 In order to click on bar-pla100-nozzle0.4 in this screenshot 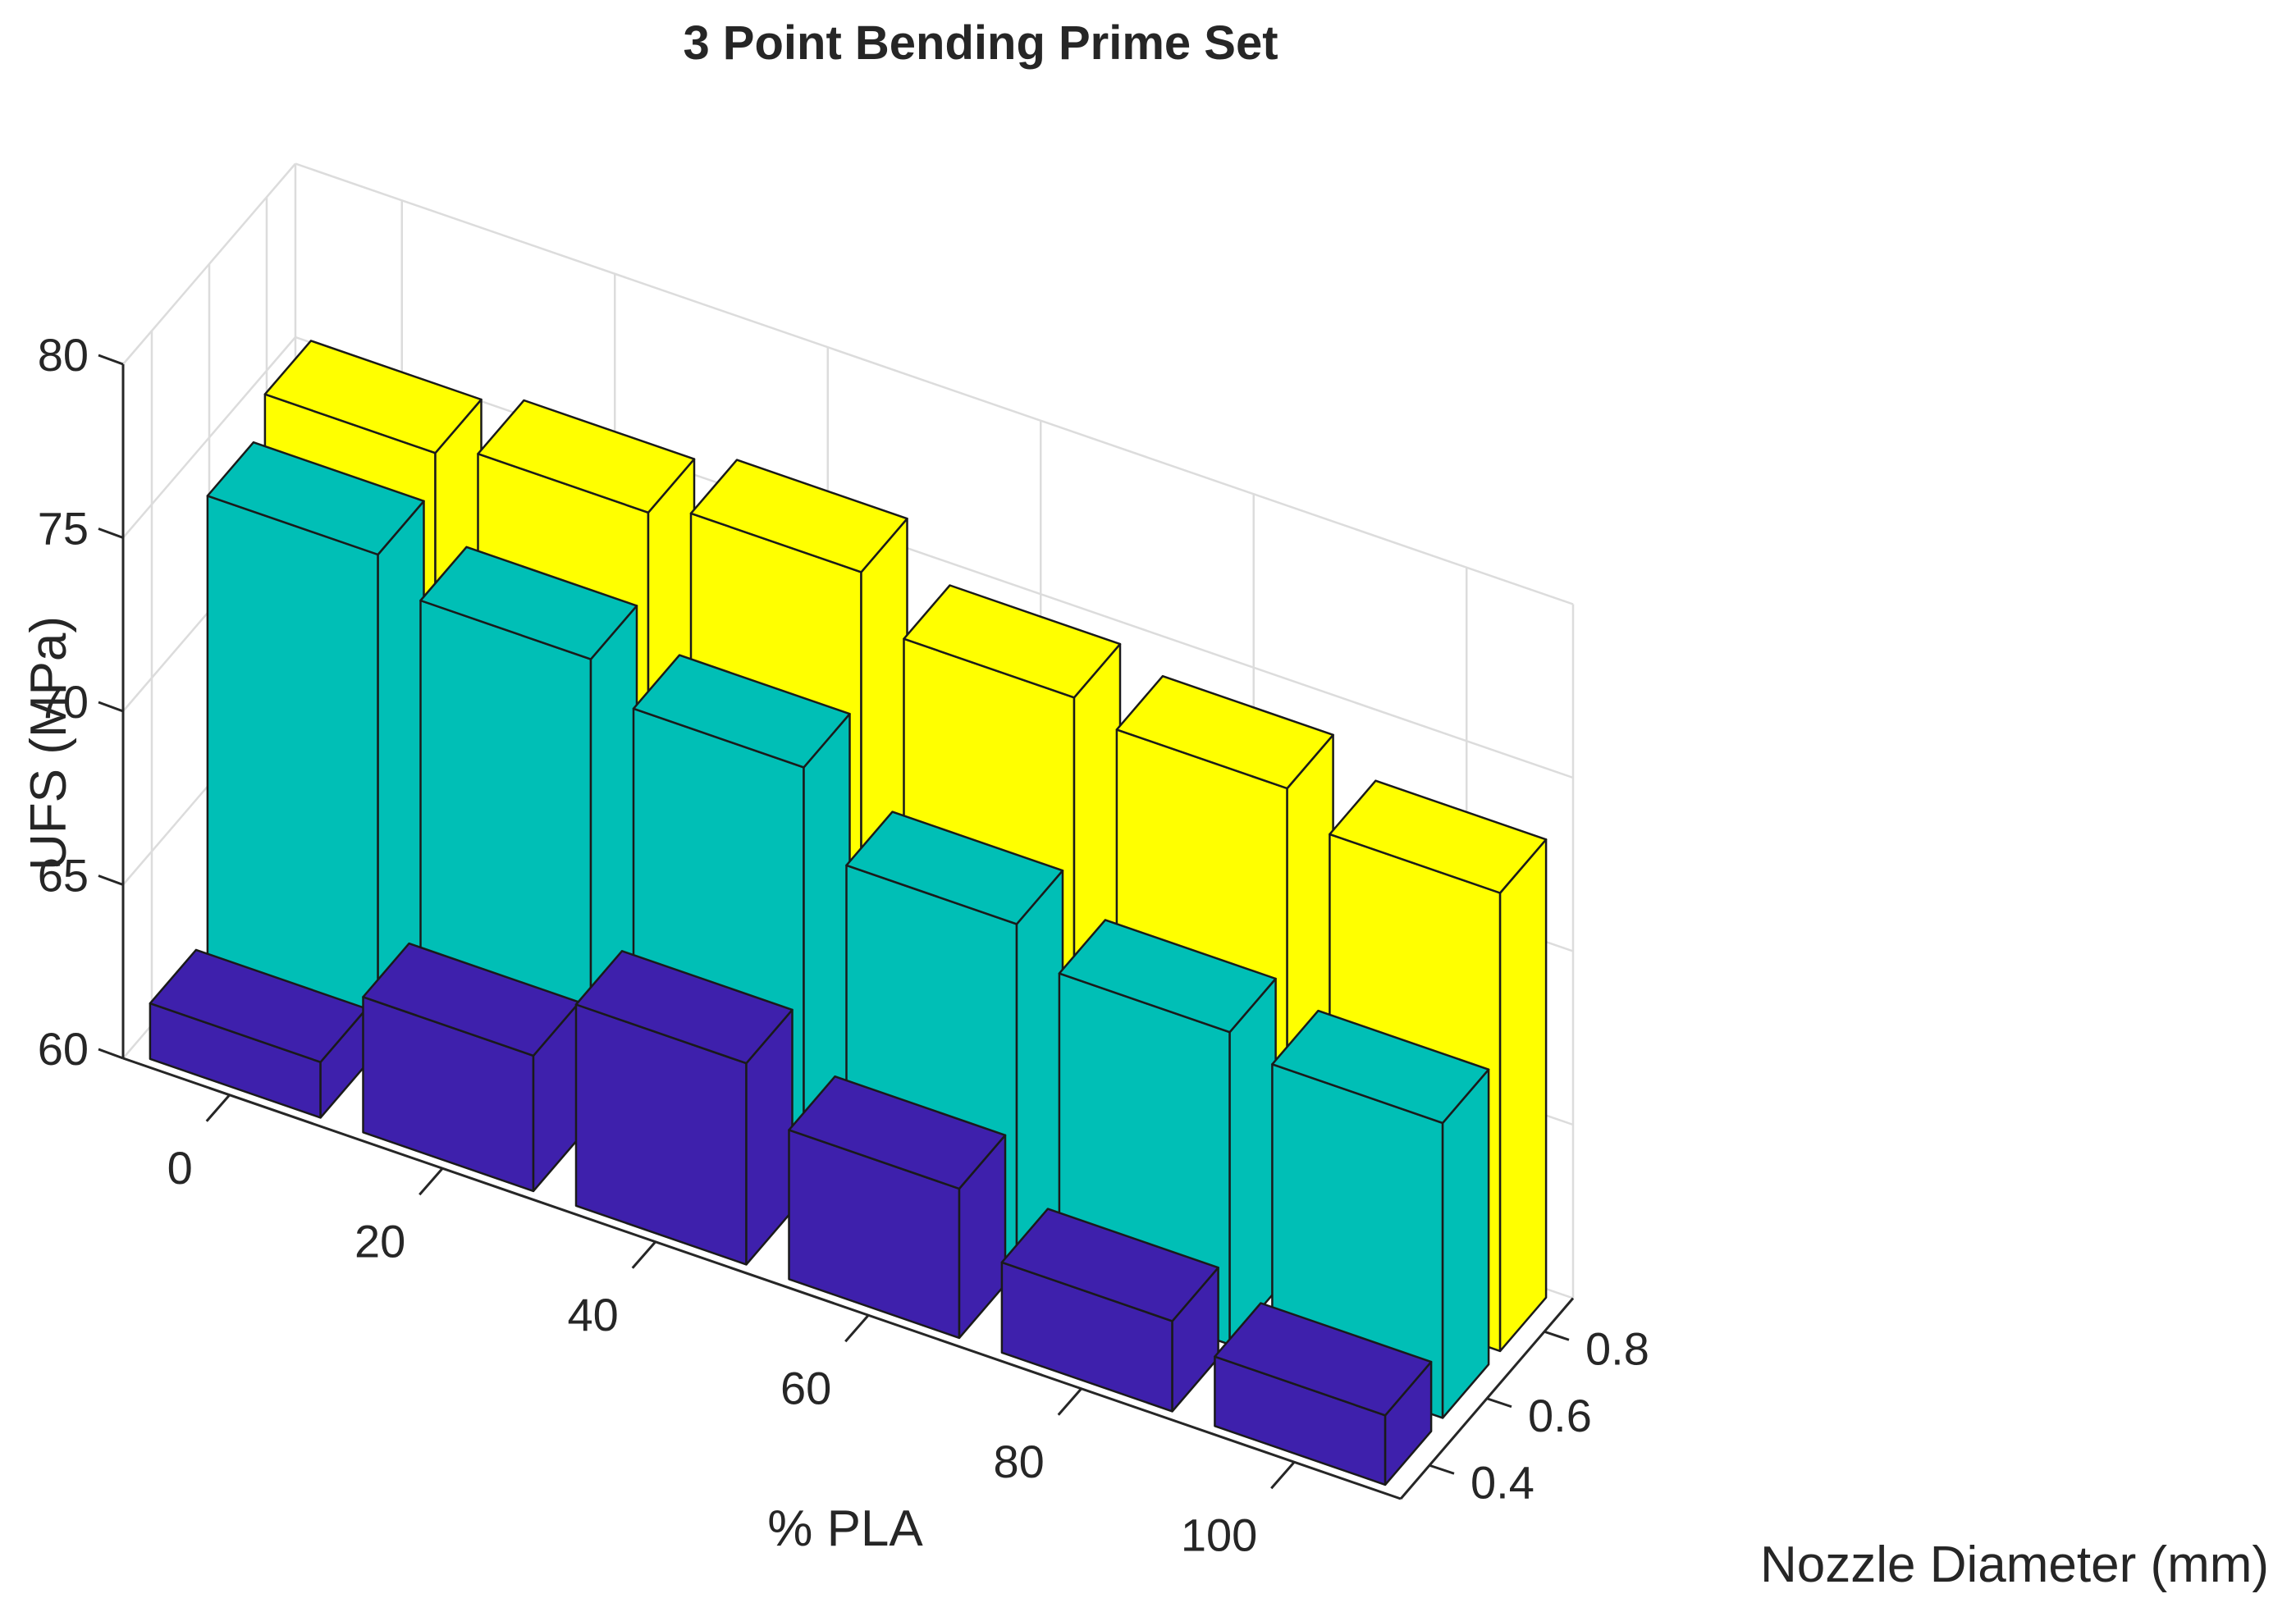, I will do `click(1324, 1394)`.